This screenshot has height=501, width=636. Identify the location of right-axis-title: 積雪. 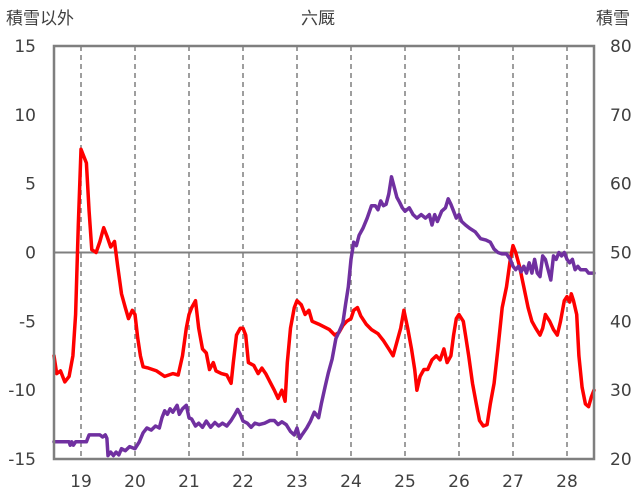
(613, 19).